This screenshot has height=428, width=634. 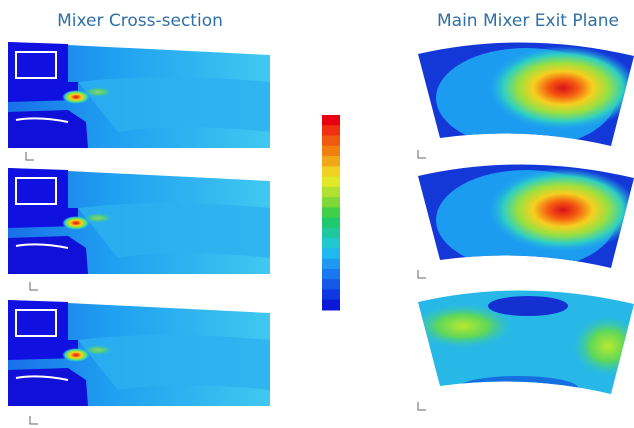 I want to click on right-title: Main Mixer Exit Plane, so click(x=528, y=21).